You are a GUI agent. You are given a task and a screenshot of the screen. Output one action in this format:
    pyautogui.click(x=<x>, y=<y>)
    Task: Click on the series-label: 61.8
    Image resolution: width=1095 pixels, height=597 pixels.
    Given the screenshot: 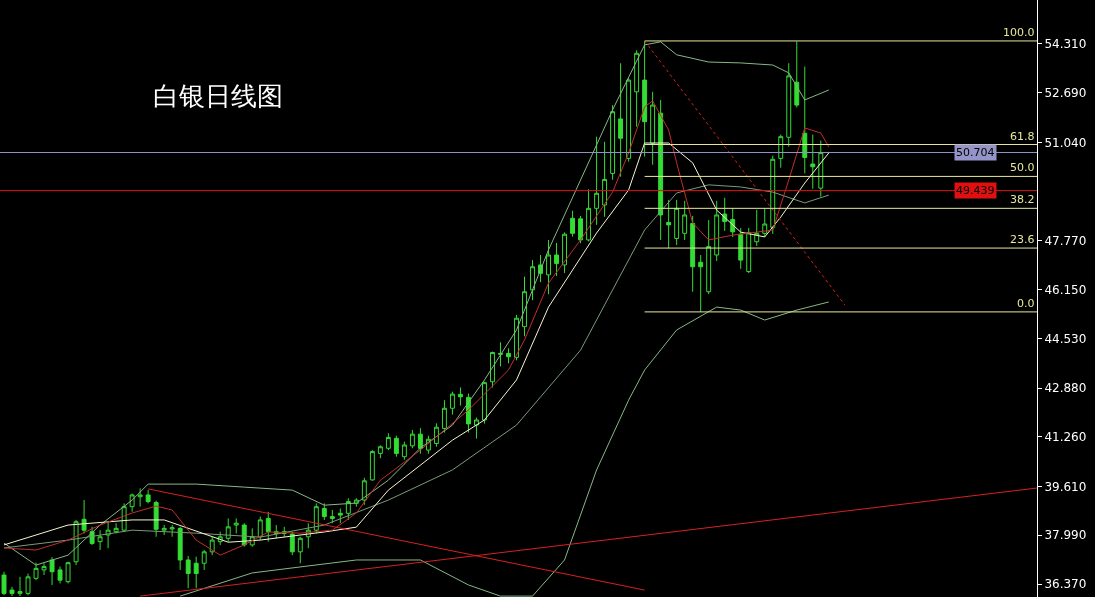 What is the action you would take?
    pyautogui.click(x=1022, y=136)
    